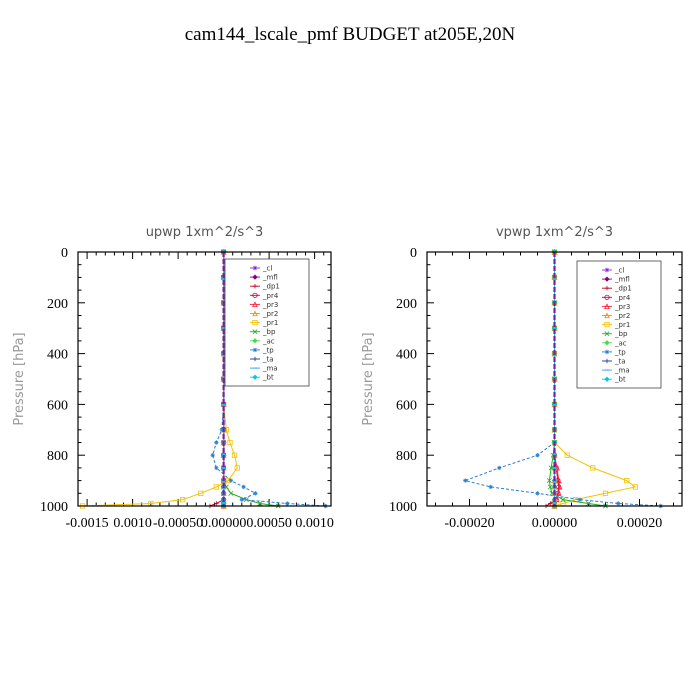  Describe the element at coordinates (555, 523) in the screenshot. I see `x-tick-label: 0.00000` at that location.